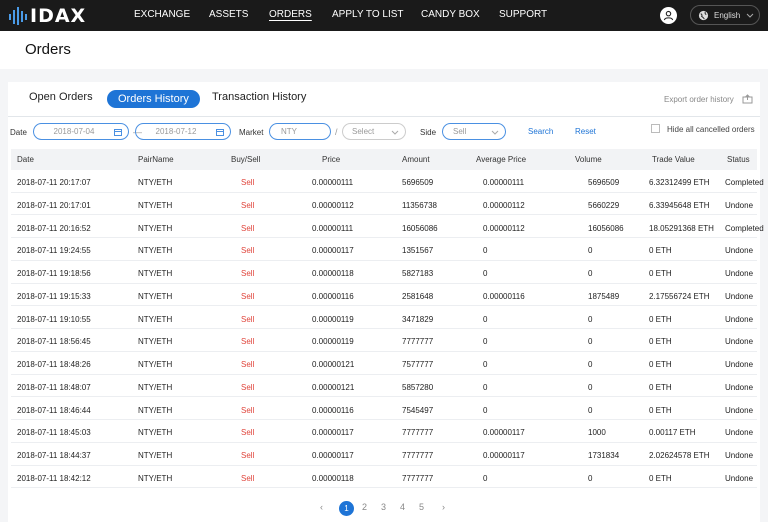  I want to click on cell-average-price: 0.00000111, so click(504, 182).